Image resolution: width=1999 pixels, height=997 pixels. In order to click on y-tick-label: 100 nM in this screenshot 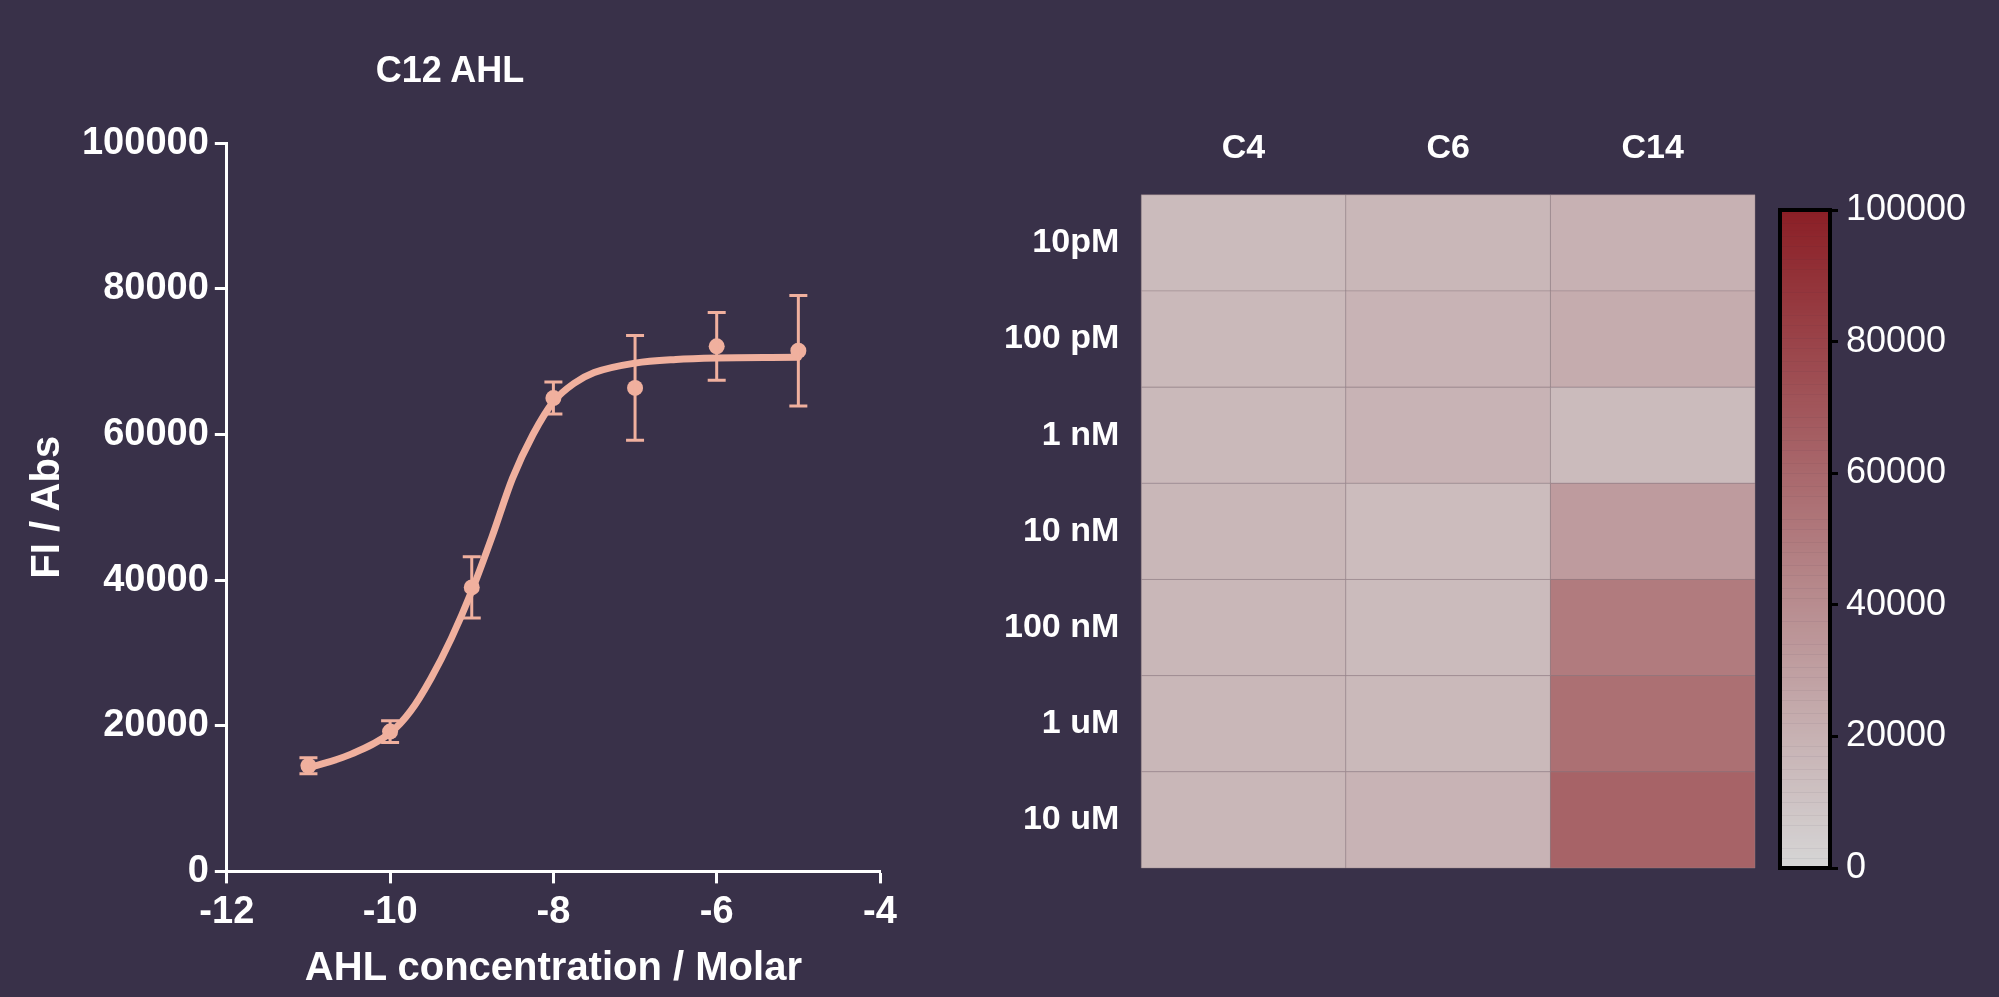, I will do `click(1062, 624)`.